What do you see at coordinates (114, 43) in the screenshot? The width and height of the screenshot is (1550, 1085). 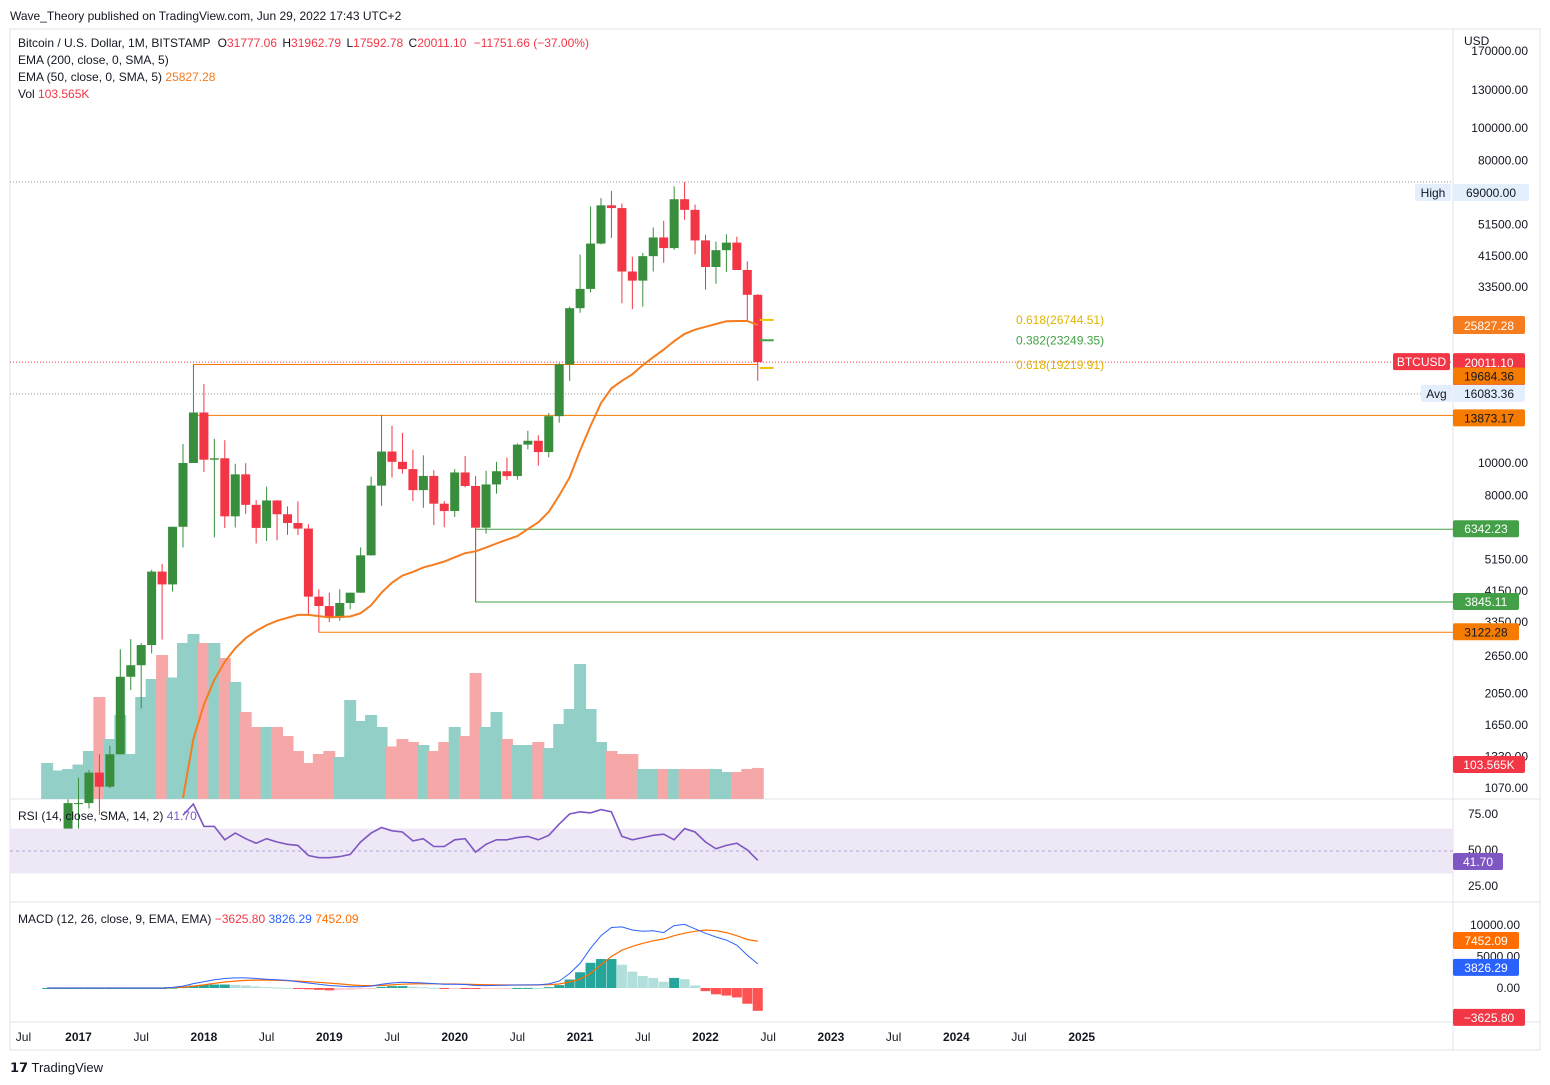 I see `symbol-name: Bitcoin / U.S. Dollar, 1M, BITSTAMP` at bounding box center [114, 43].